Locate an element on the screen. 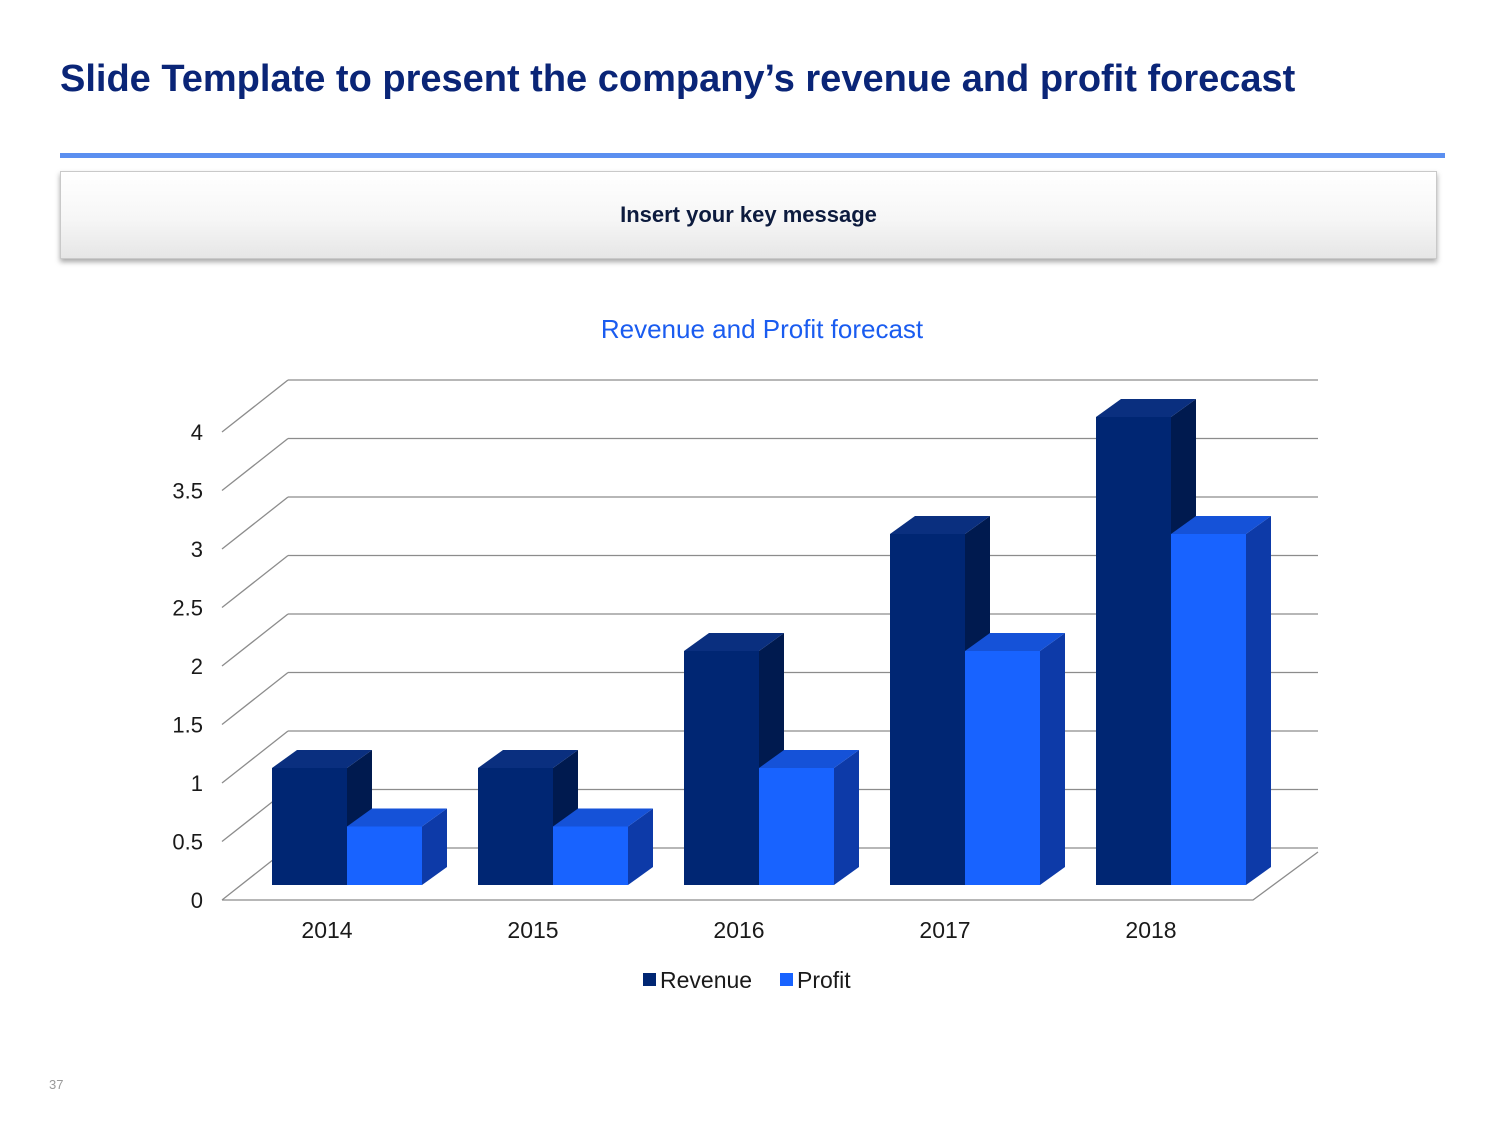 The height and width of the screenshot is (1125, 1500). key-message-box: Insert your key message is located at coordinates (748, 215).